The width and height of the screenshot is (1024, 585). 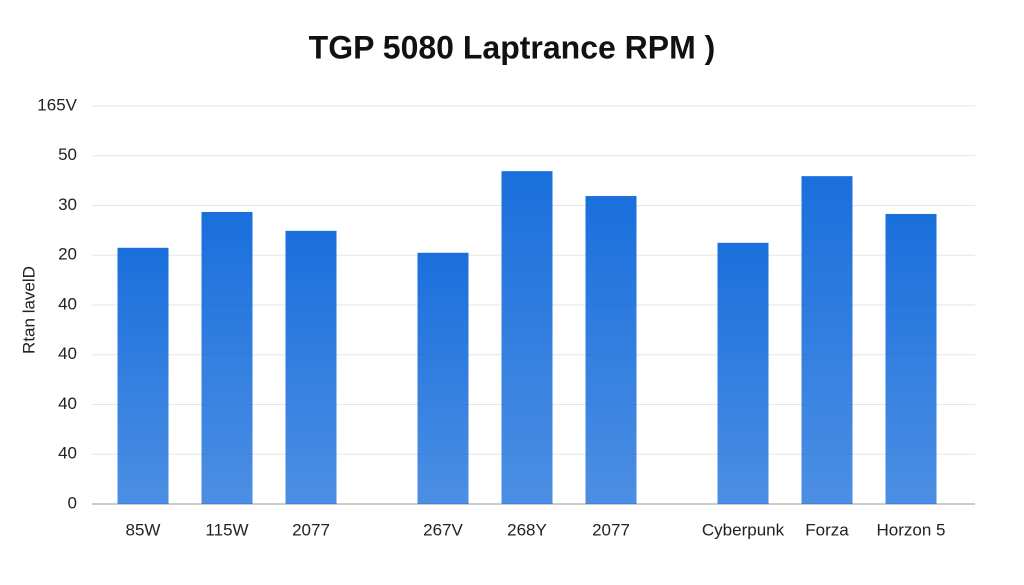 I want to click on x-tick-label: 267V, so click(x=443, y=529).